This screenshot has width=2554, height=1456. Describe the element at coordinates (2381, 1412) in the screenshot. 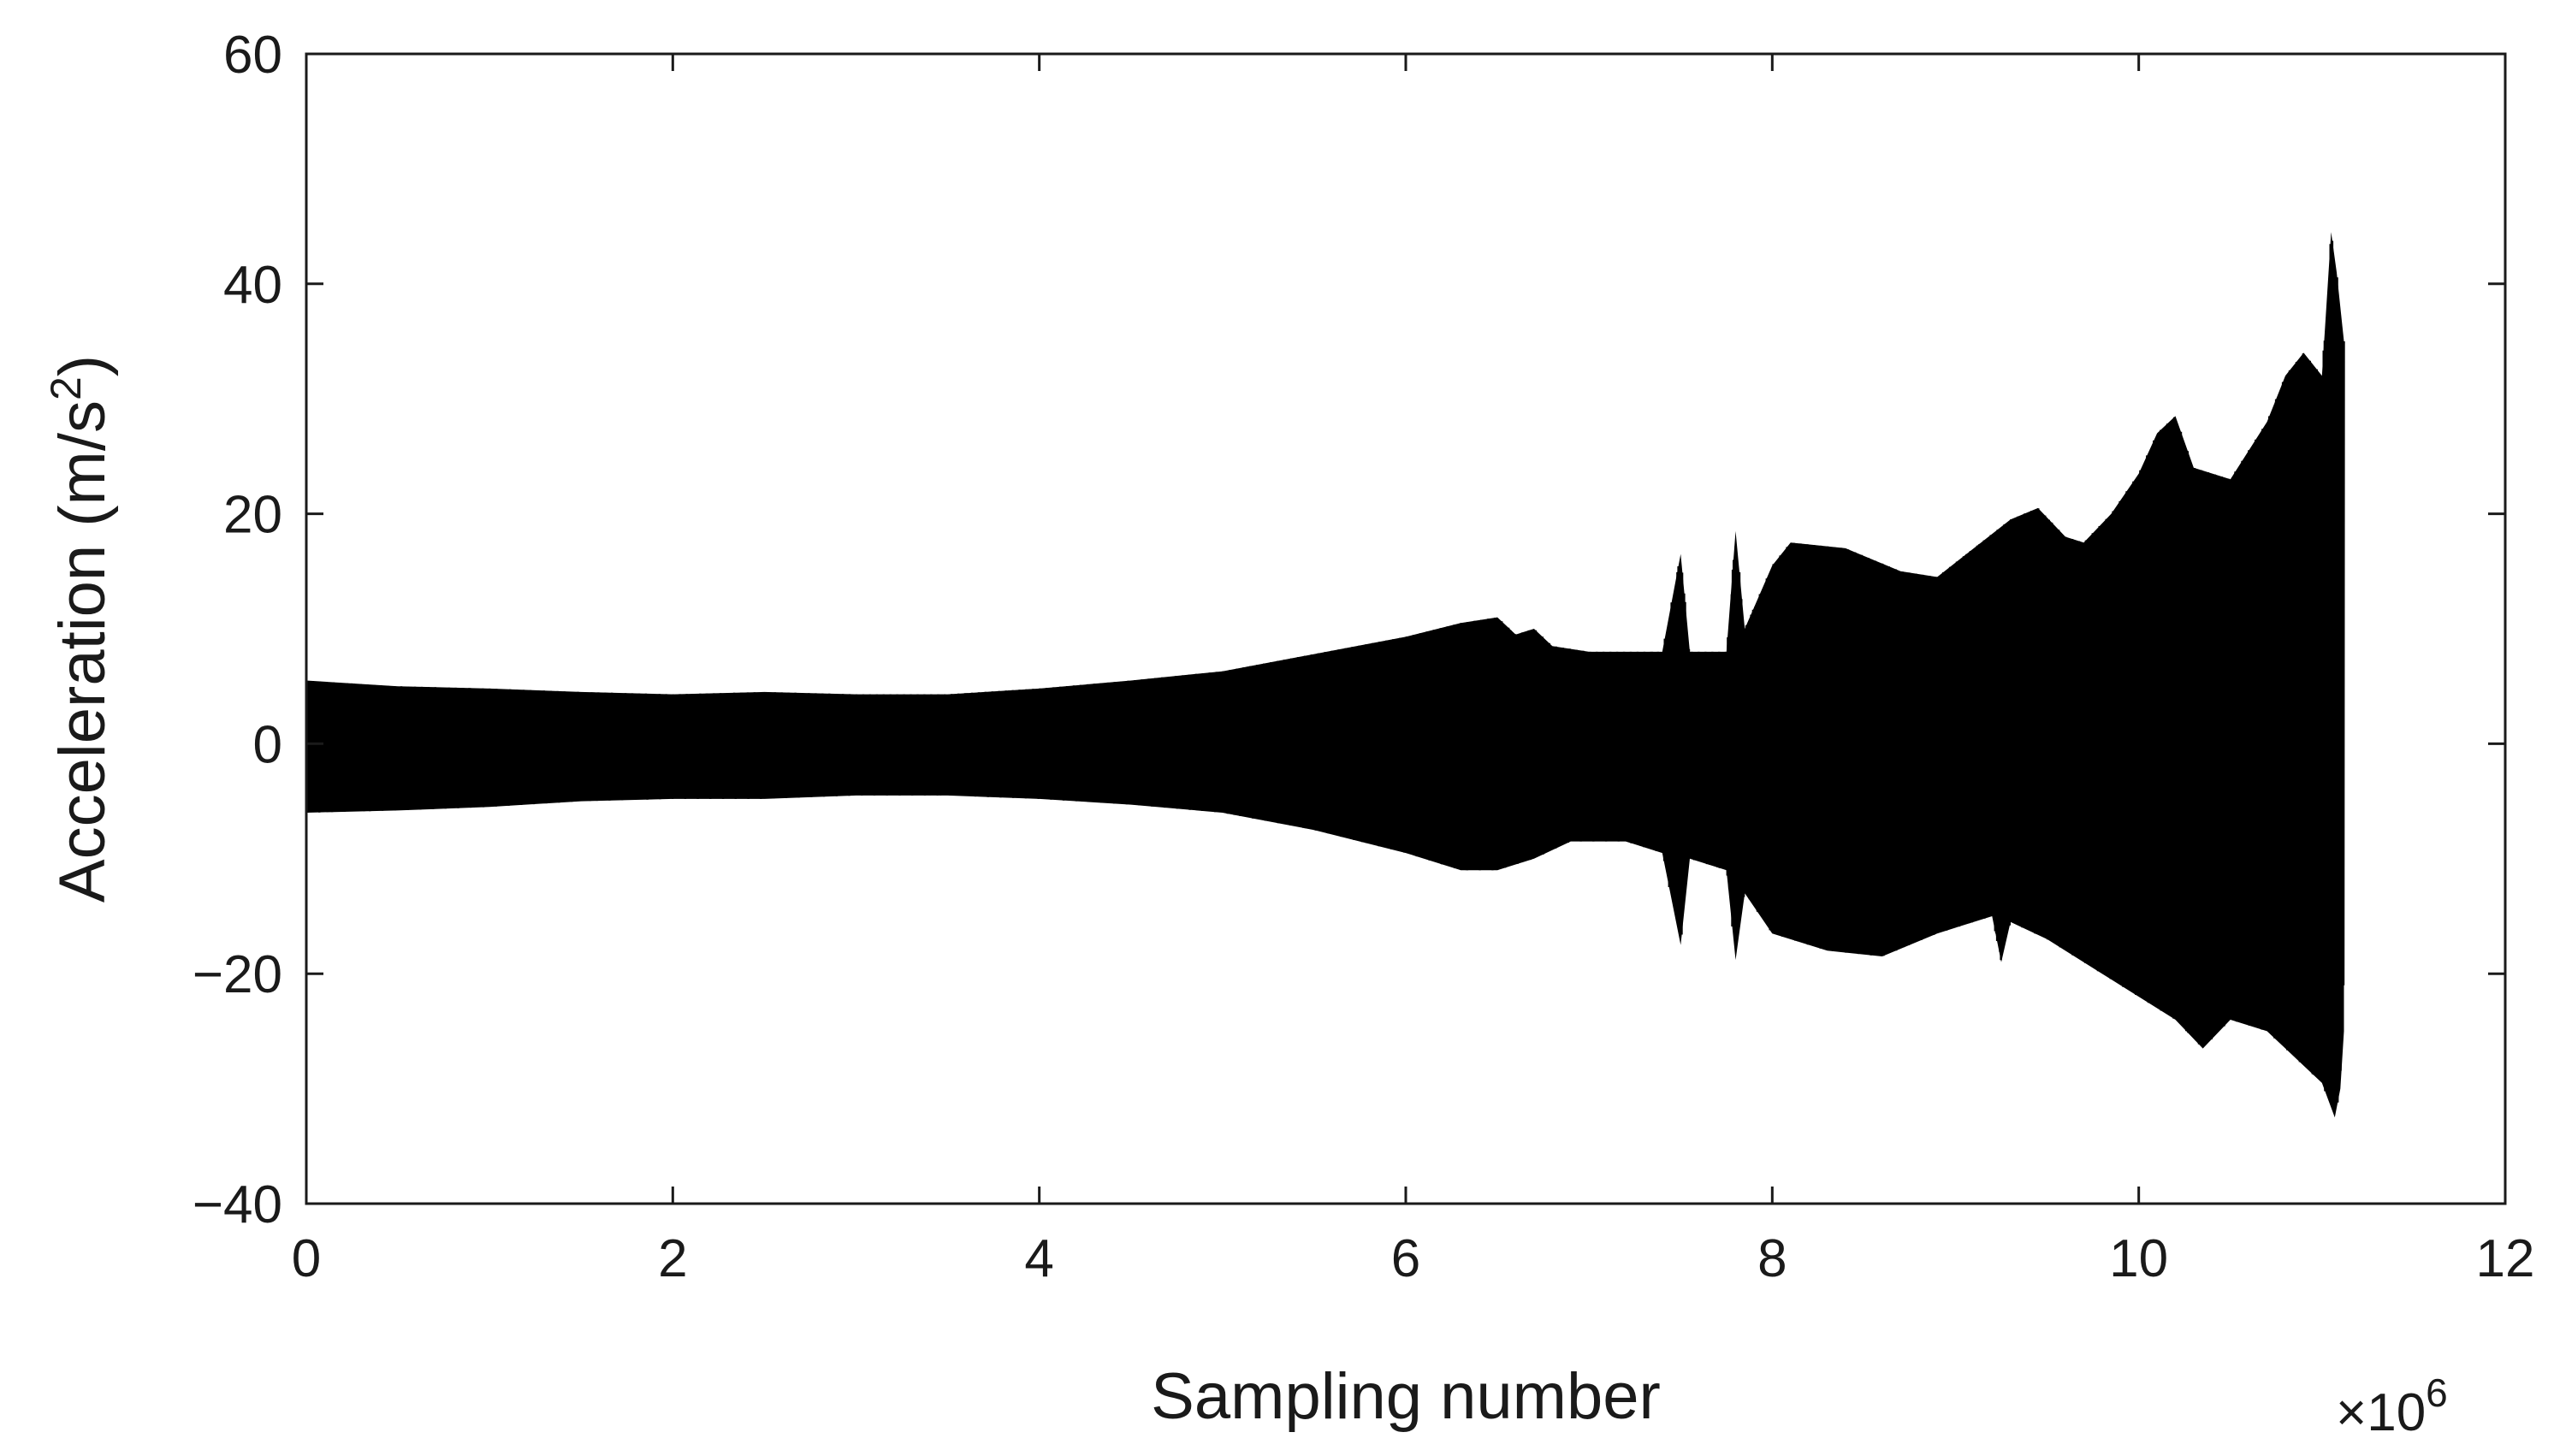

I see `x-axis-multiplier-base: ×10` at that location.